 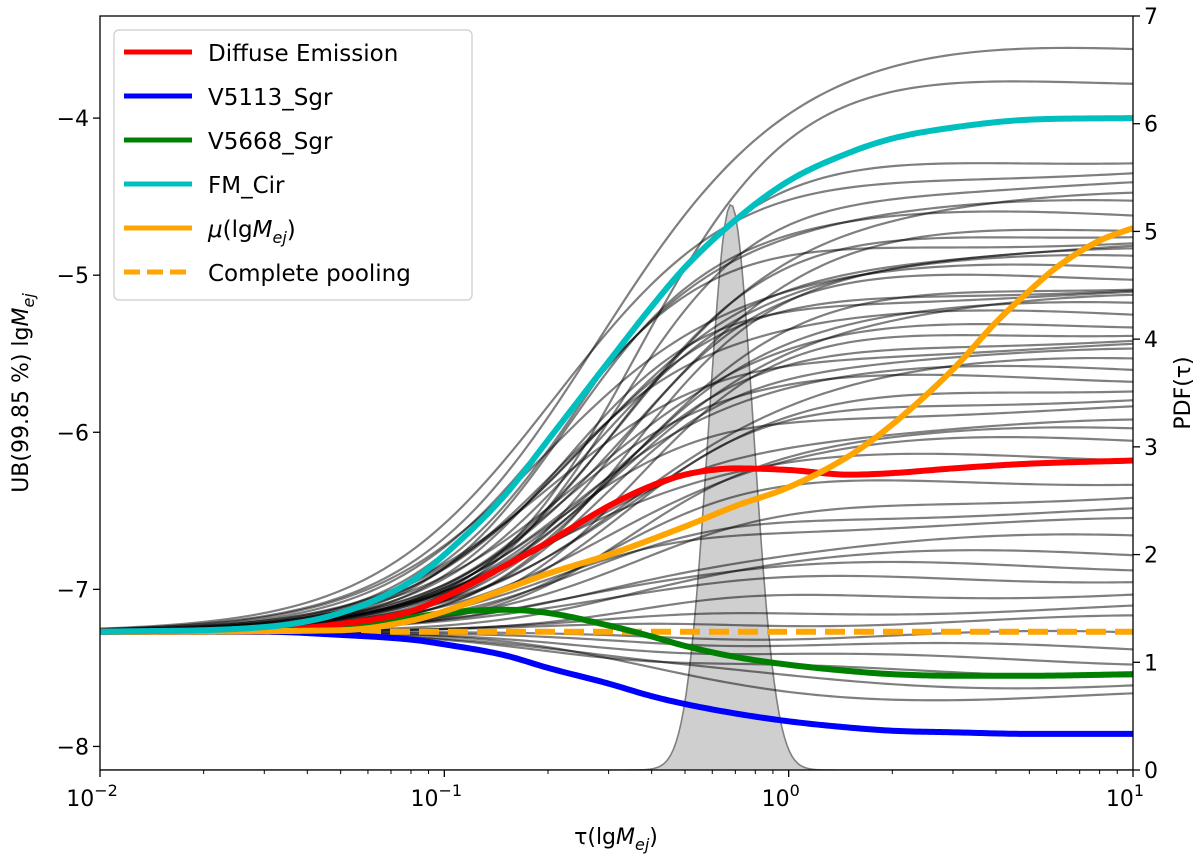 What do you see at coordinates (1151, 17) in the screenshot?
I see `y-right-tick-label: 7` at bounding box center [1151, 17].